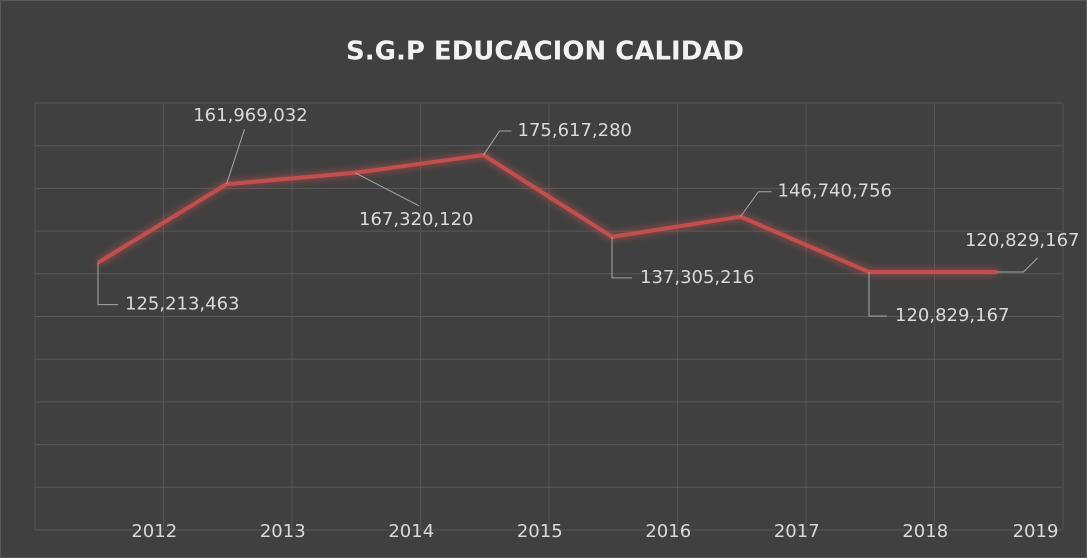  What do you see at coordinates (925, 531) in the screenshot?
I see `x-tick-label: 2018` at bounding box center [925, 531].